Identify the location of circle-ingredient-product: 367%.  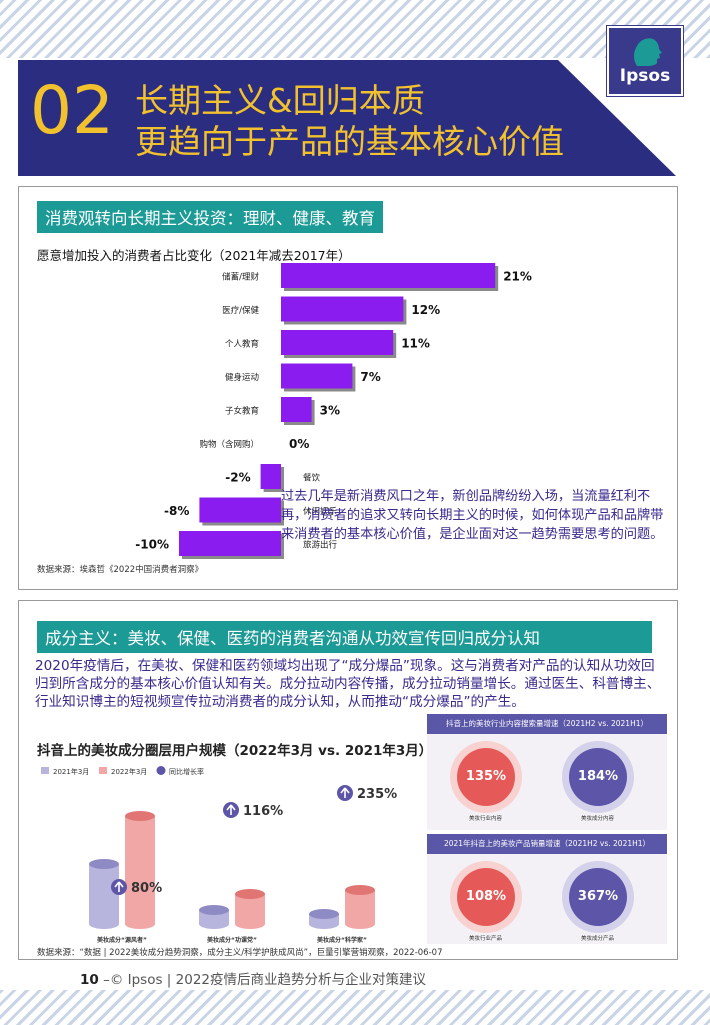
(598, 897).